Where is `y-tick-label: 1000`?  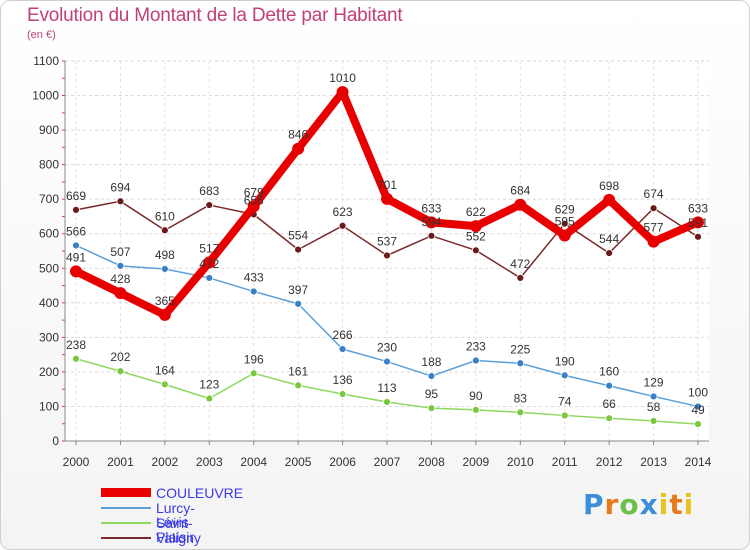 y-tick-label: 1000 is located at coordinates (45, 96).